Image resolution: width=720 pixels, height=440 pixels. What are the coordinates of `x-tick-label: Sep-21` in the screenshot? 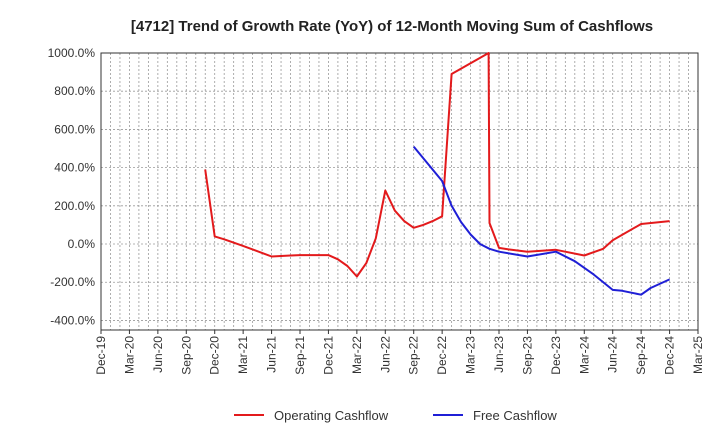 It's located at (300, 355).